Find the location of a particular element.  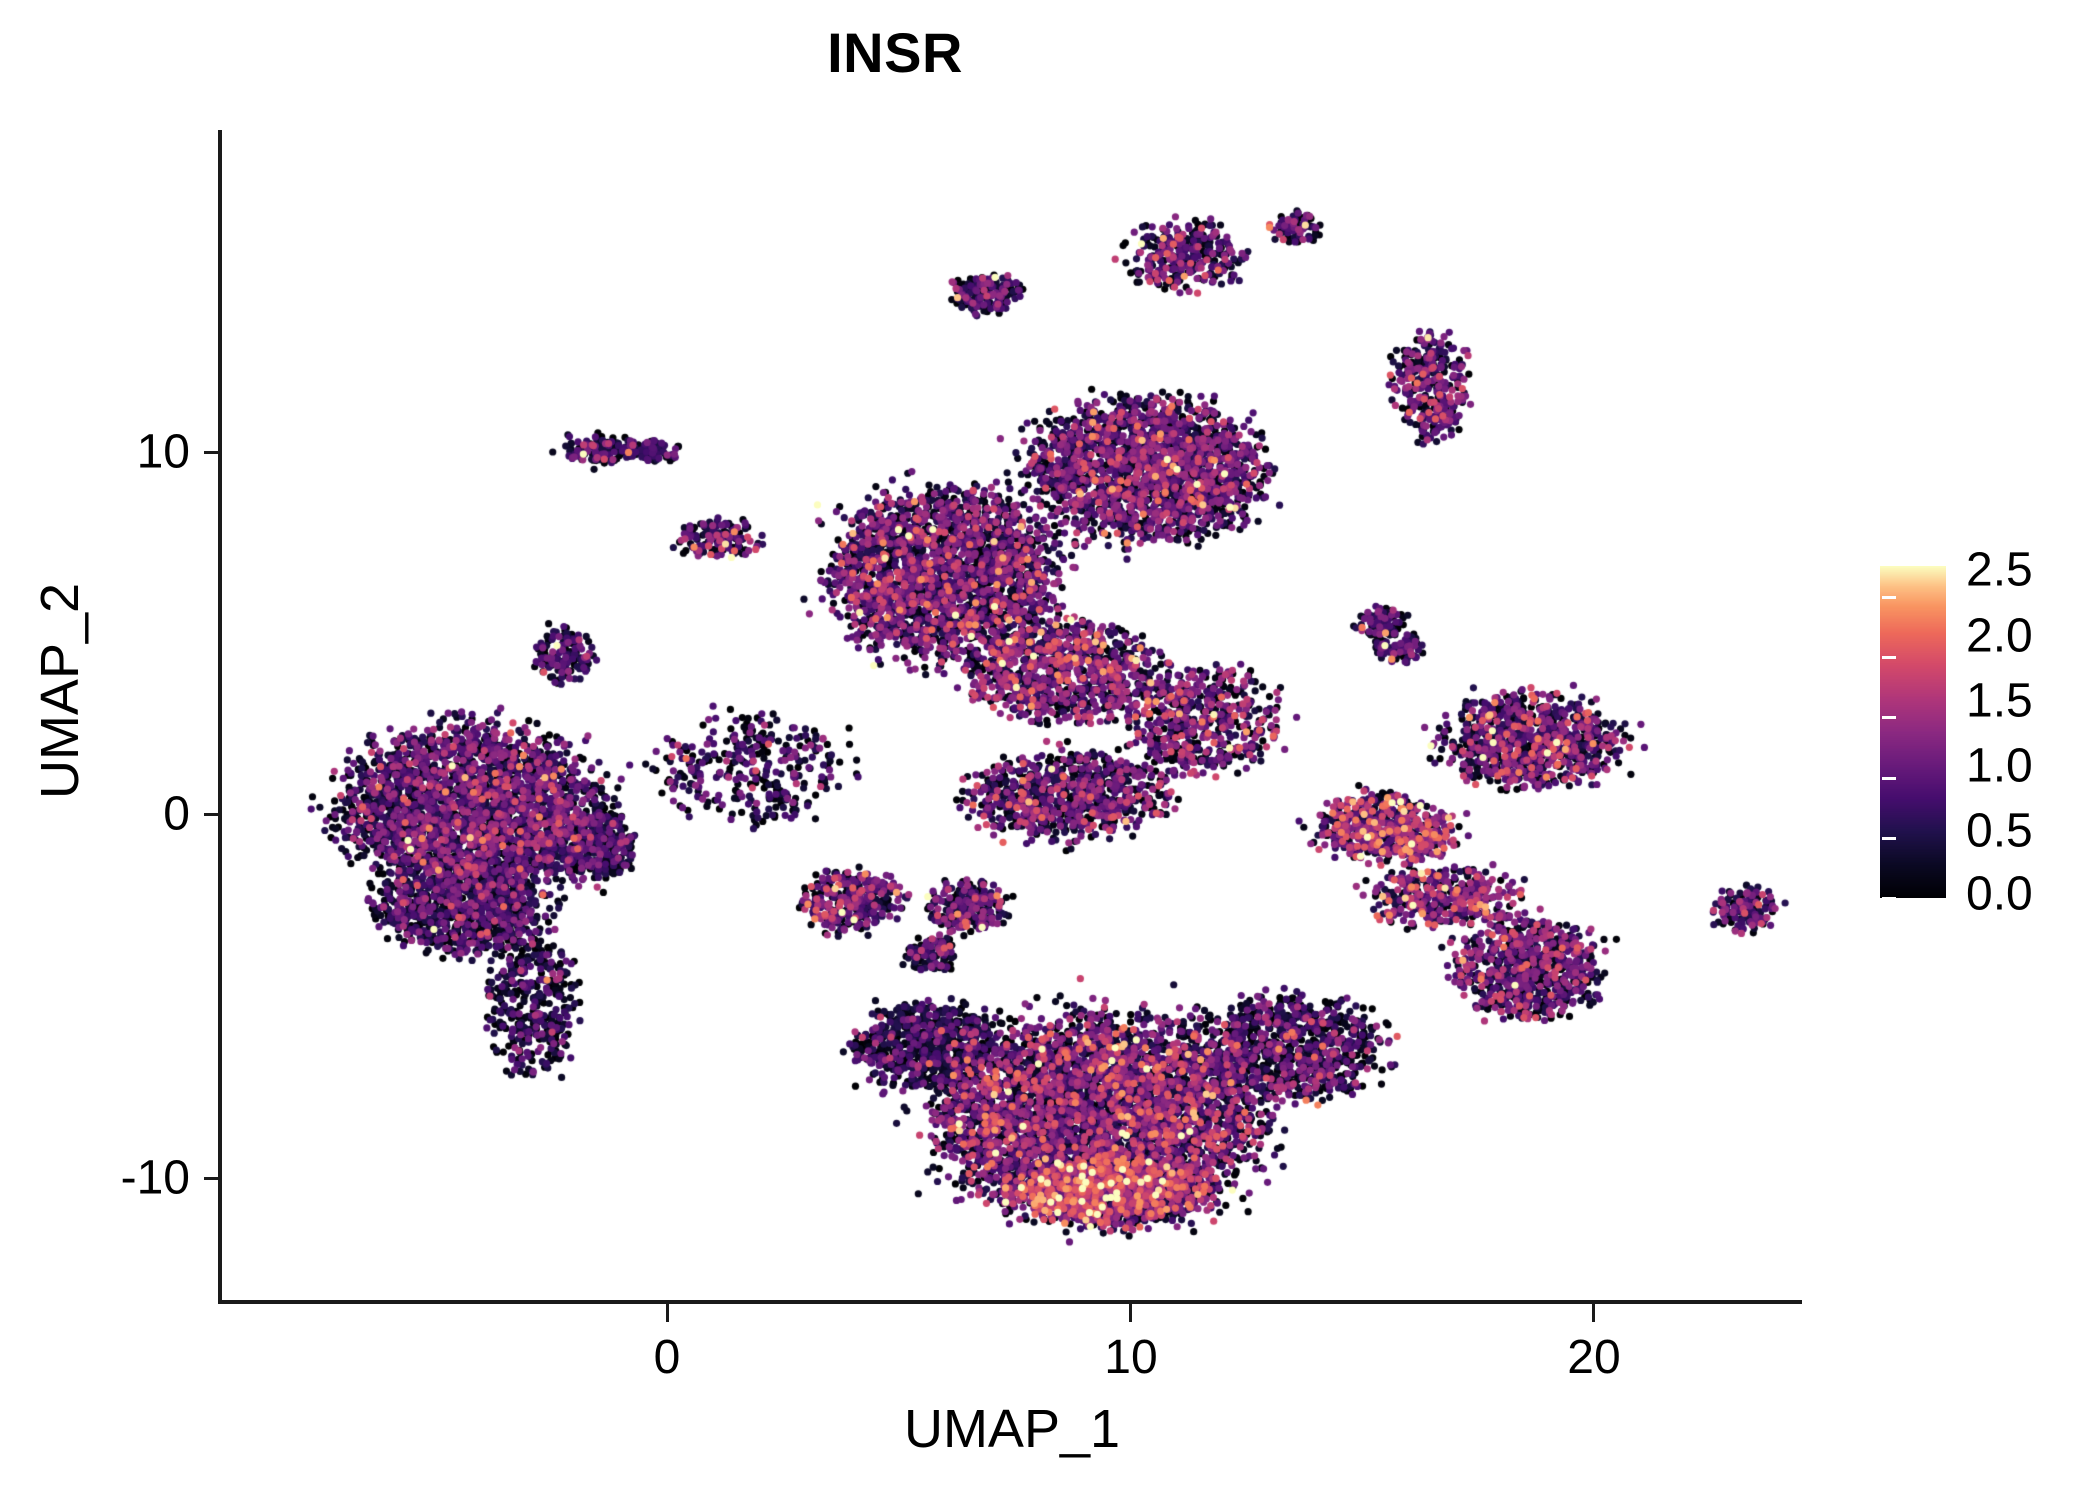

x-axis-line is located at coordinates (1010, 1302).